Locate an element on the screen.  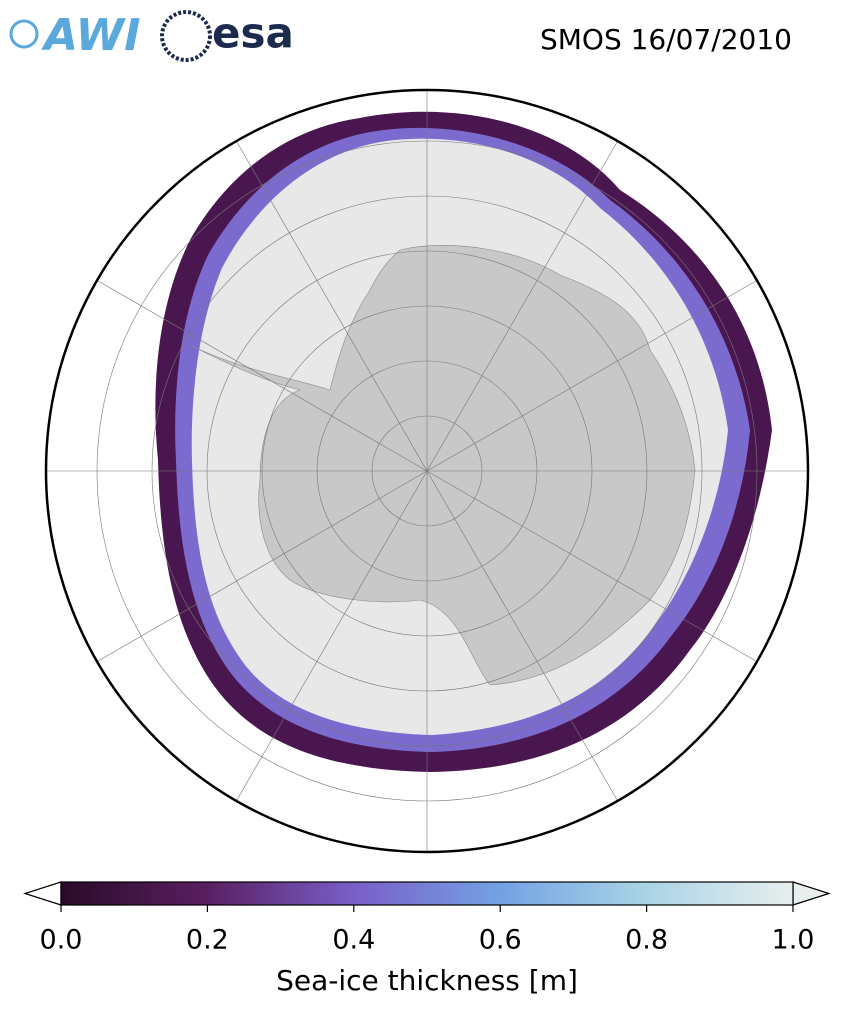
colorbar-tick-label: 0.4 is located at coordinates (353, 940).